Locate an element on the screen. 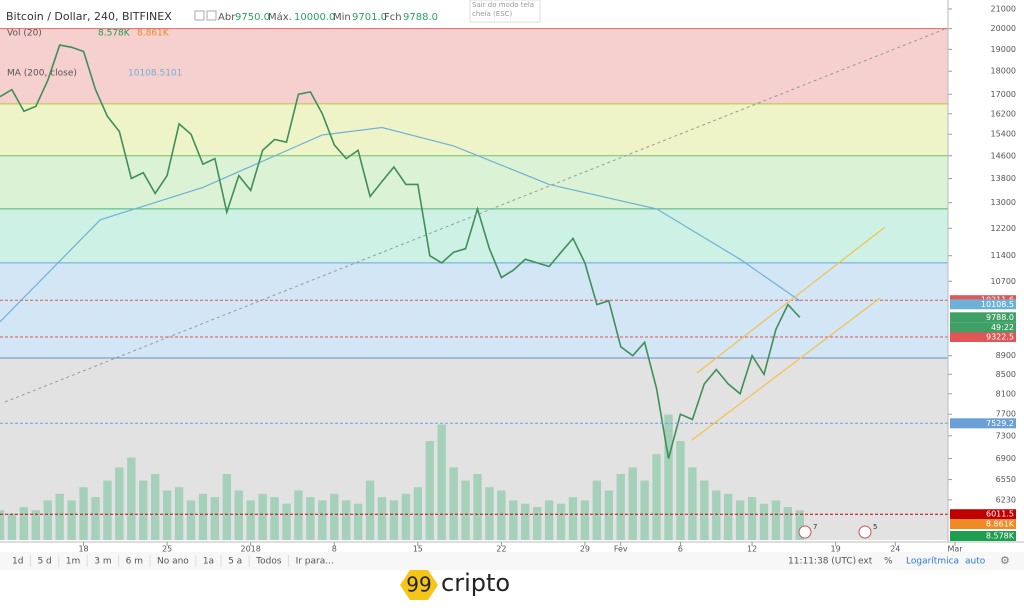 Image resolution: width=1024 pixels, height=611 pixels. ext-button: ext is located at coordinates (865, 562).